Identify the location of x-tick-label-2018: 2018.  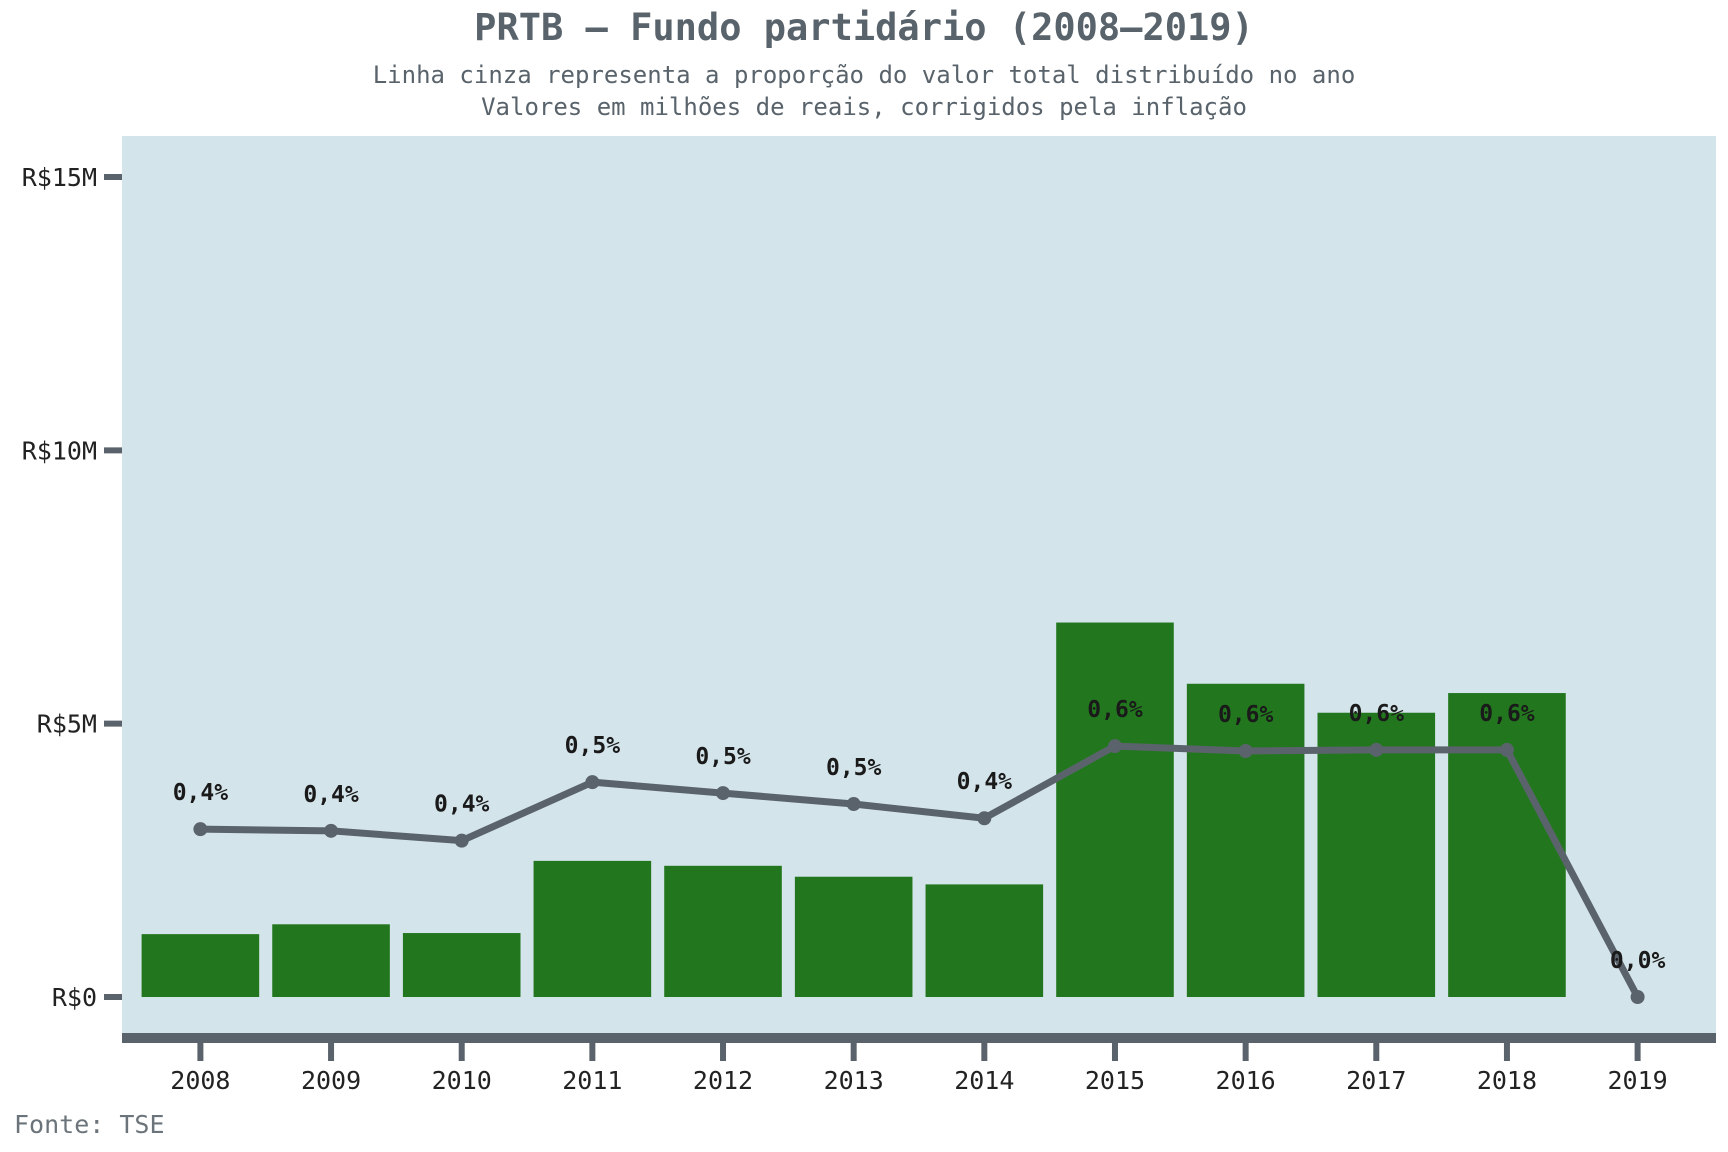
(1507, 1080).